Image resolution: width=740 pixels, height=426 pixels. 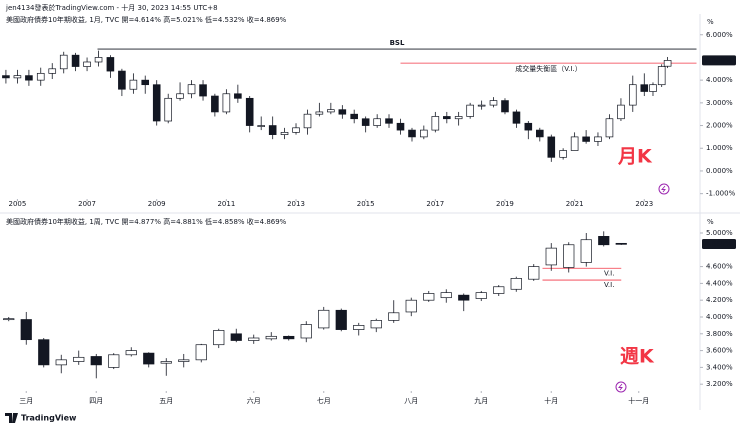 What do you see at coordinates (644, 204) in the screenshot?
I see `x-tick-label: 2023` at bounding box center [644, 204].